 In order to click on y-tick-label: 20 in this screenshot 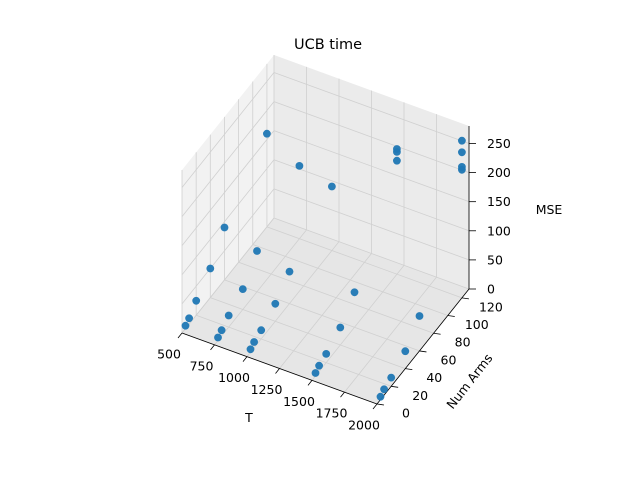, I will do `click(420, 395)`.